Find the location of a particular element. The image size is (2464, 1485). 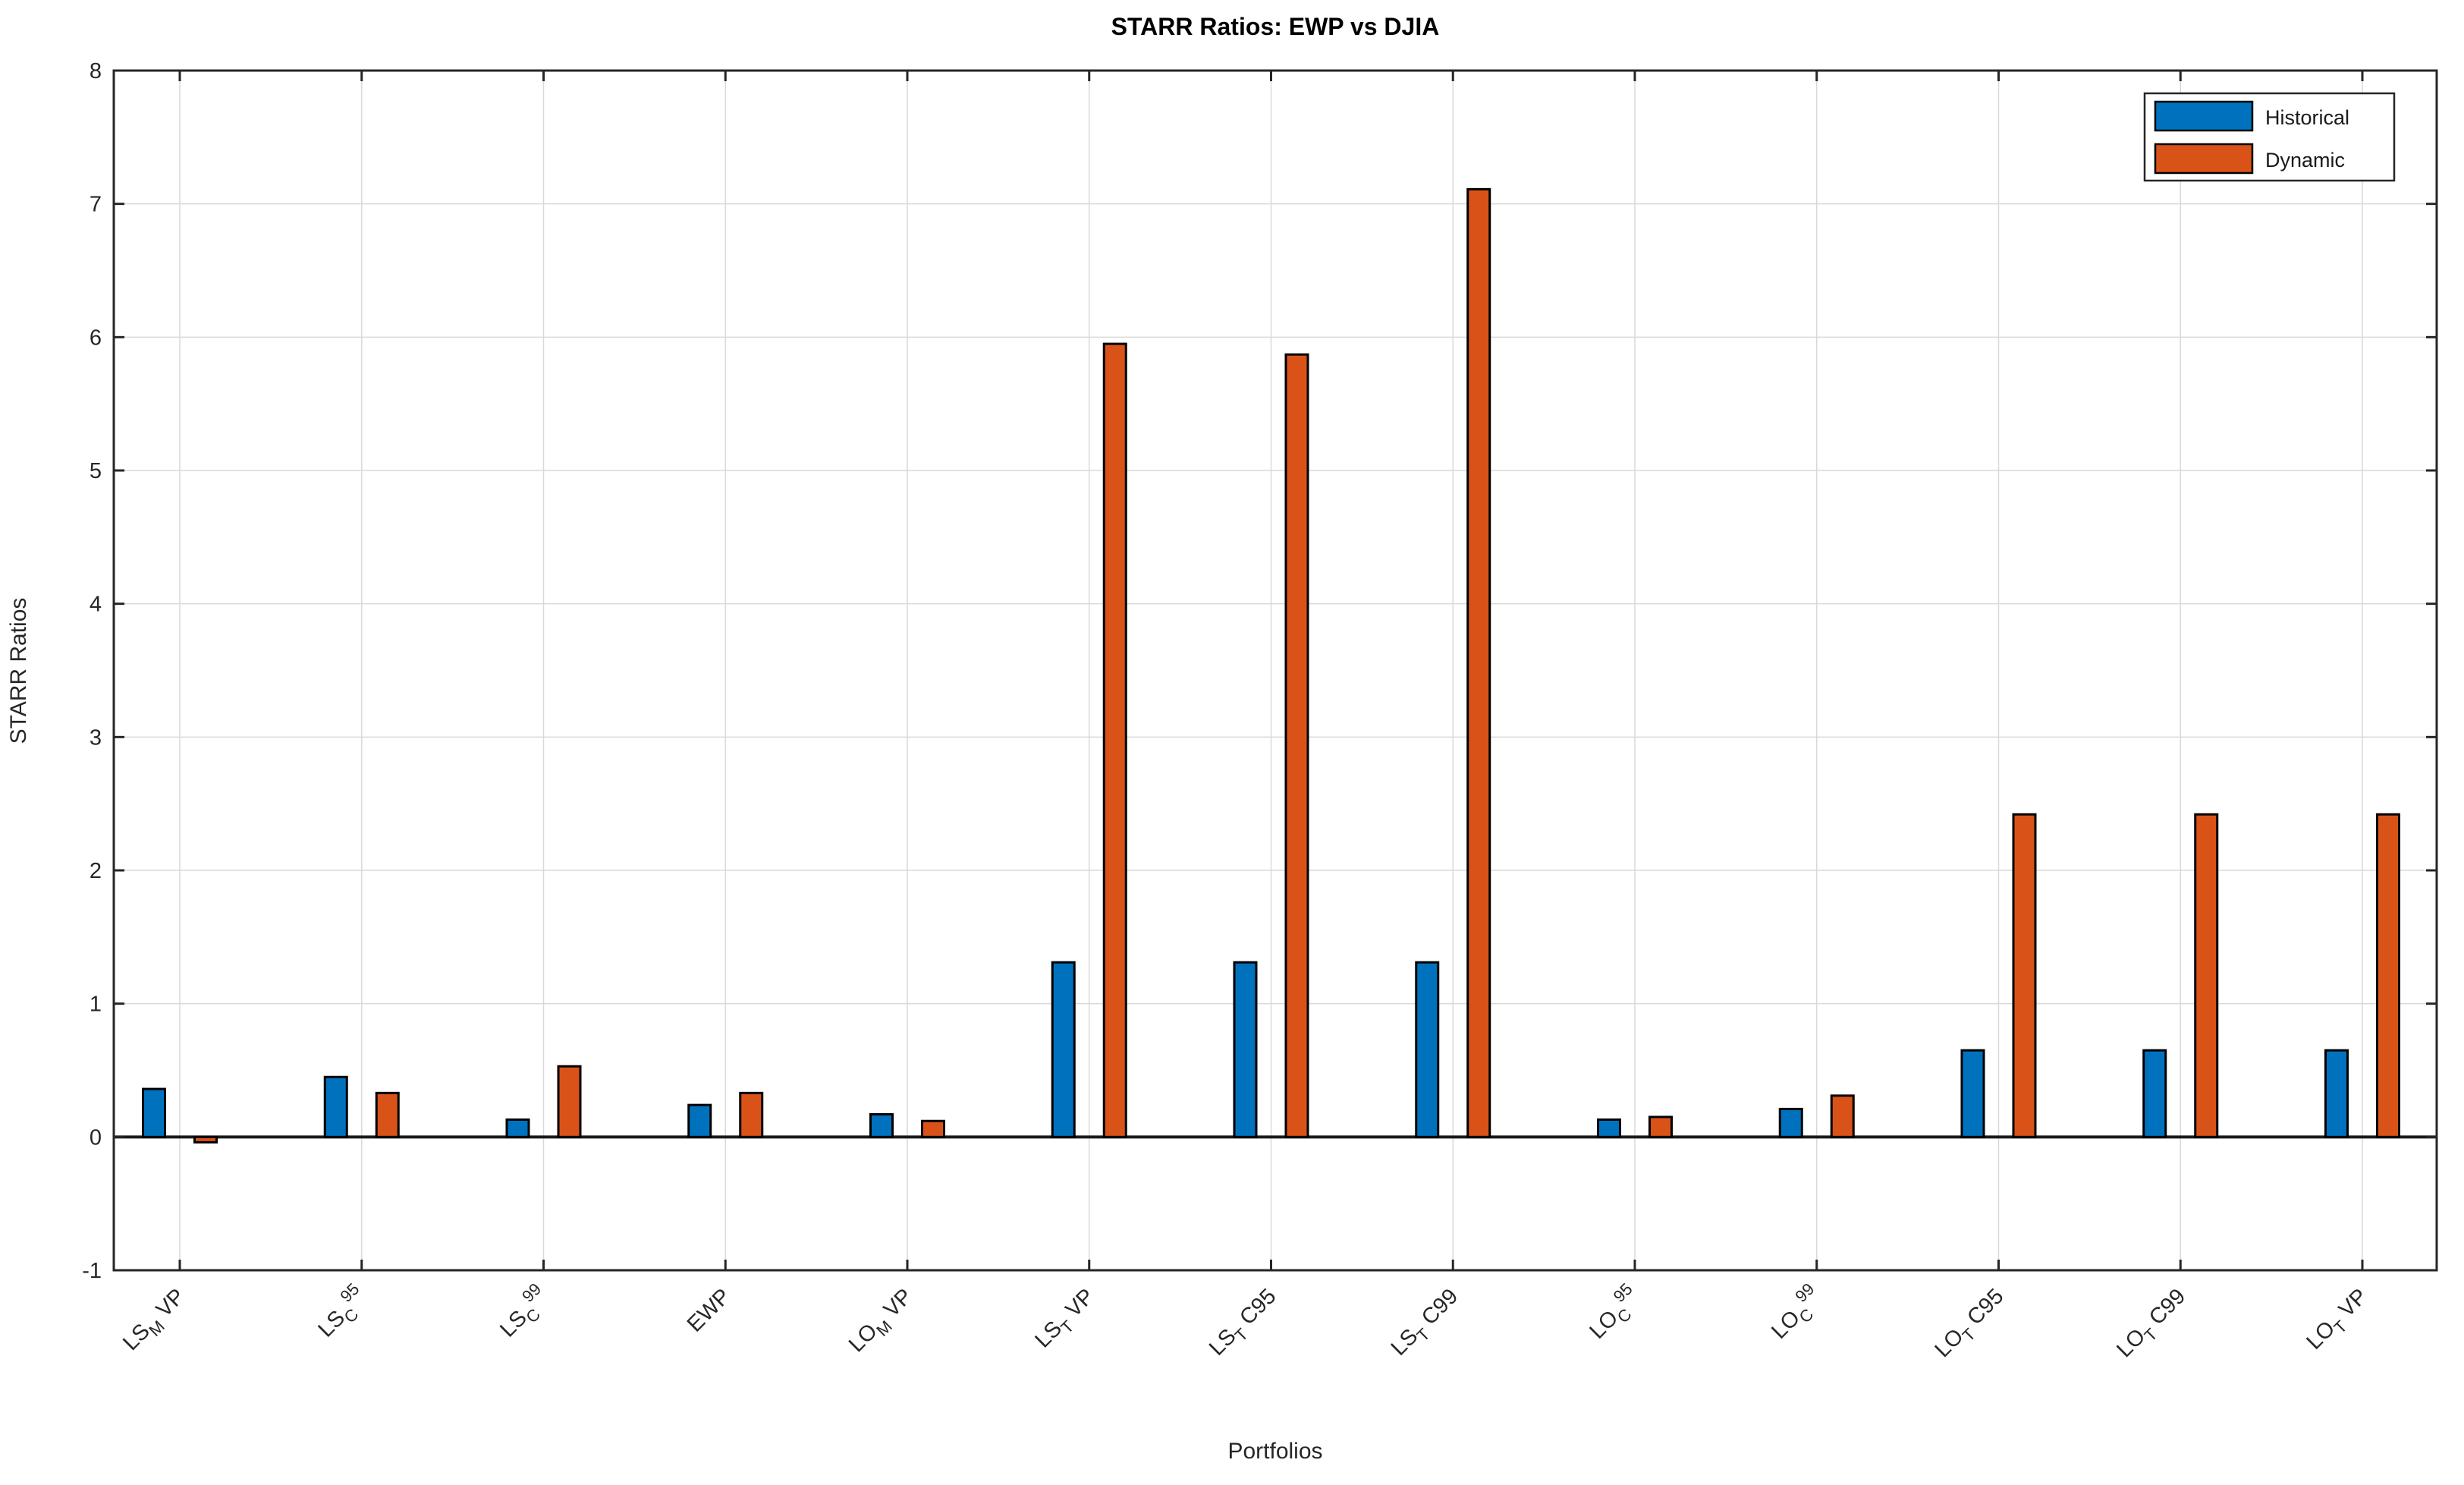

legend-swatch-dynamic is located at coordinates (2204, 159).